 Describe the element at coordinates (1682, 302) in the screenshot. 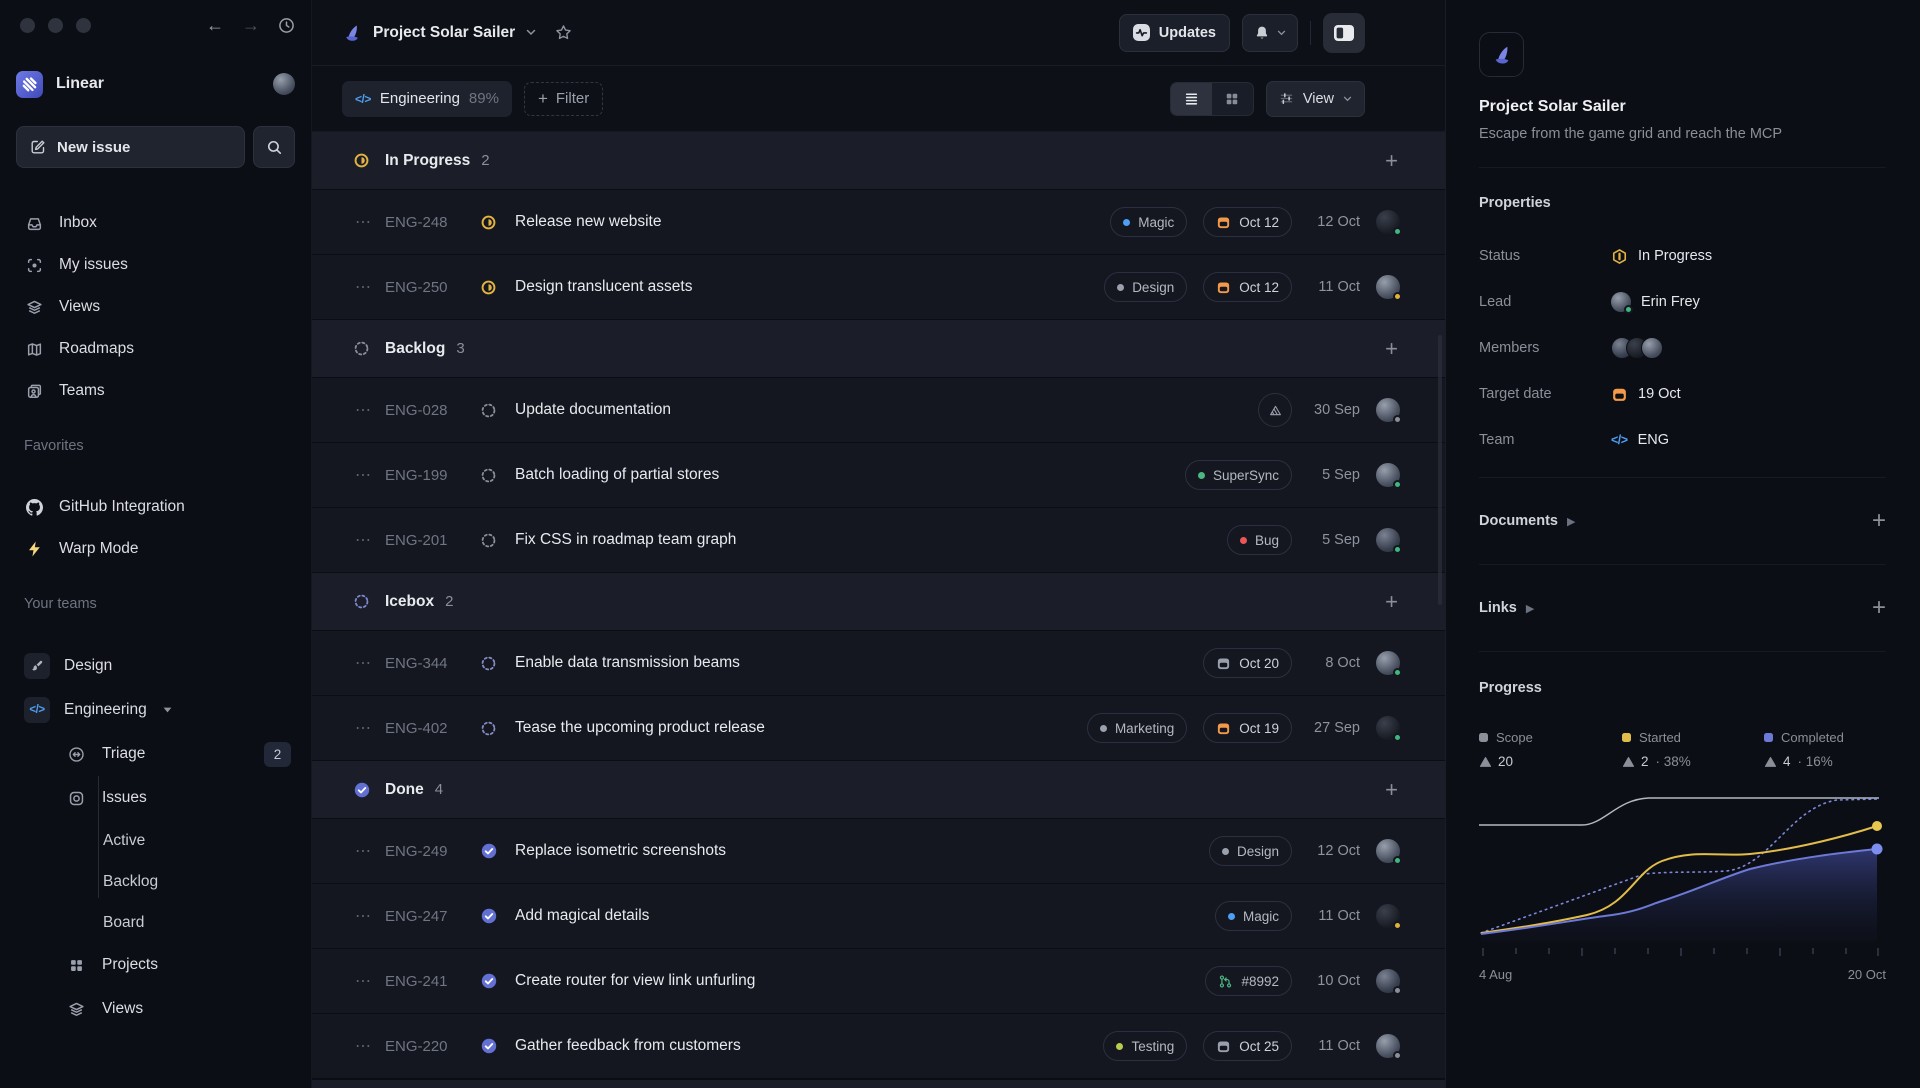

I see `property-lead: Lead Erin Frey` at that location.